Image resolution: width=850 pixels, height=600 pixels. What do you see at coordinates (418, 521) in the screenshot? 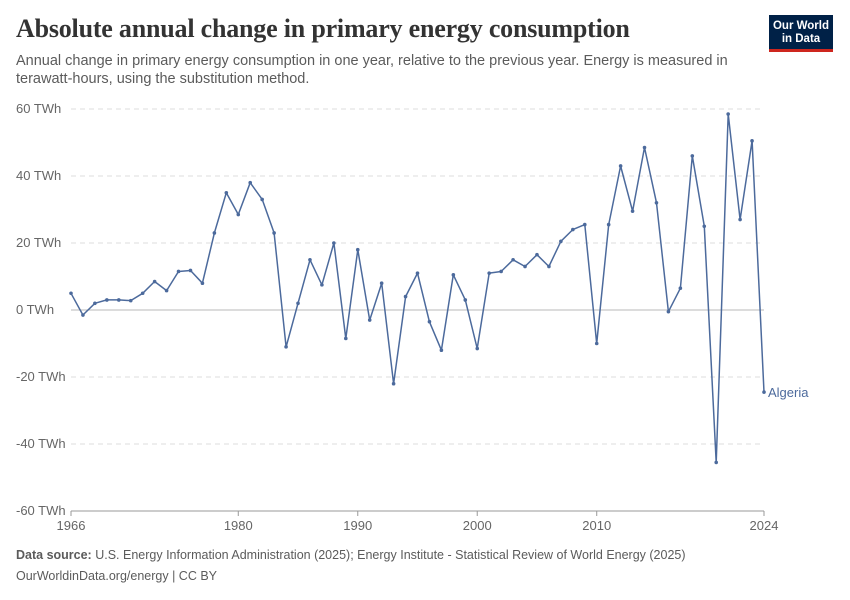
I see `x-axis: 1966 1980 1990 2000 2010 2024` at bounding box center [418, 521].